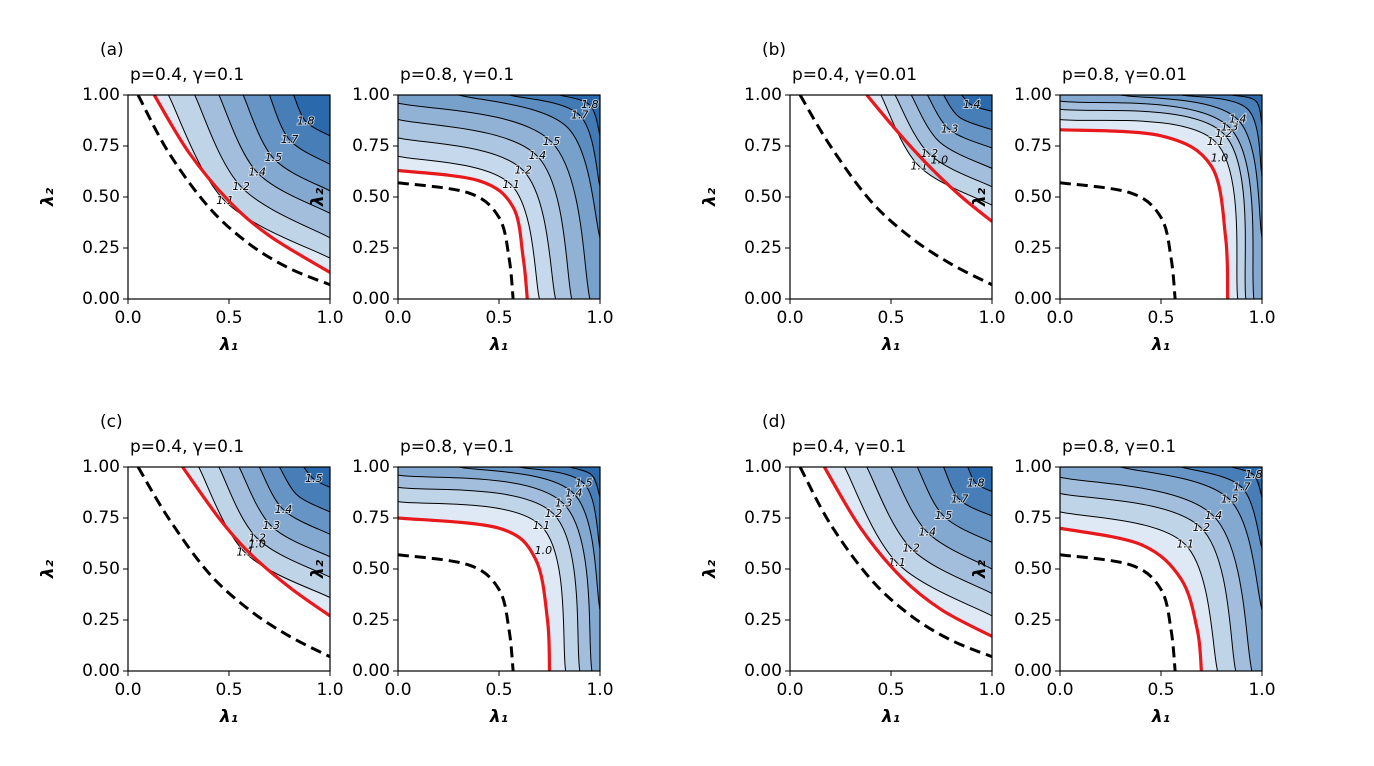  Describe the element at coordinates (457, 447) in the screenshot. I see `panel-title: p=0.8, γ=0.1` at that location.